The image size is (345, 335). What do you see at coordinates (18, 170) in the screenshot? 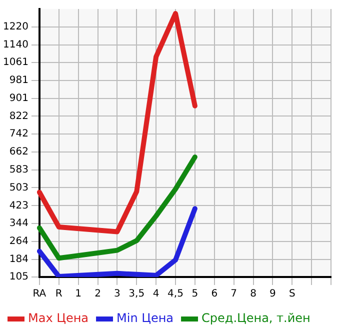
I see `y-tick-label: 583` at bounding box center [18, 170].